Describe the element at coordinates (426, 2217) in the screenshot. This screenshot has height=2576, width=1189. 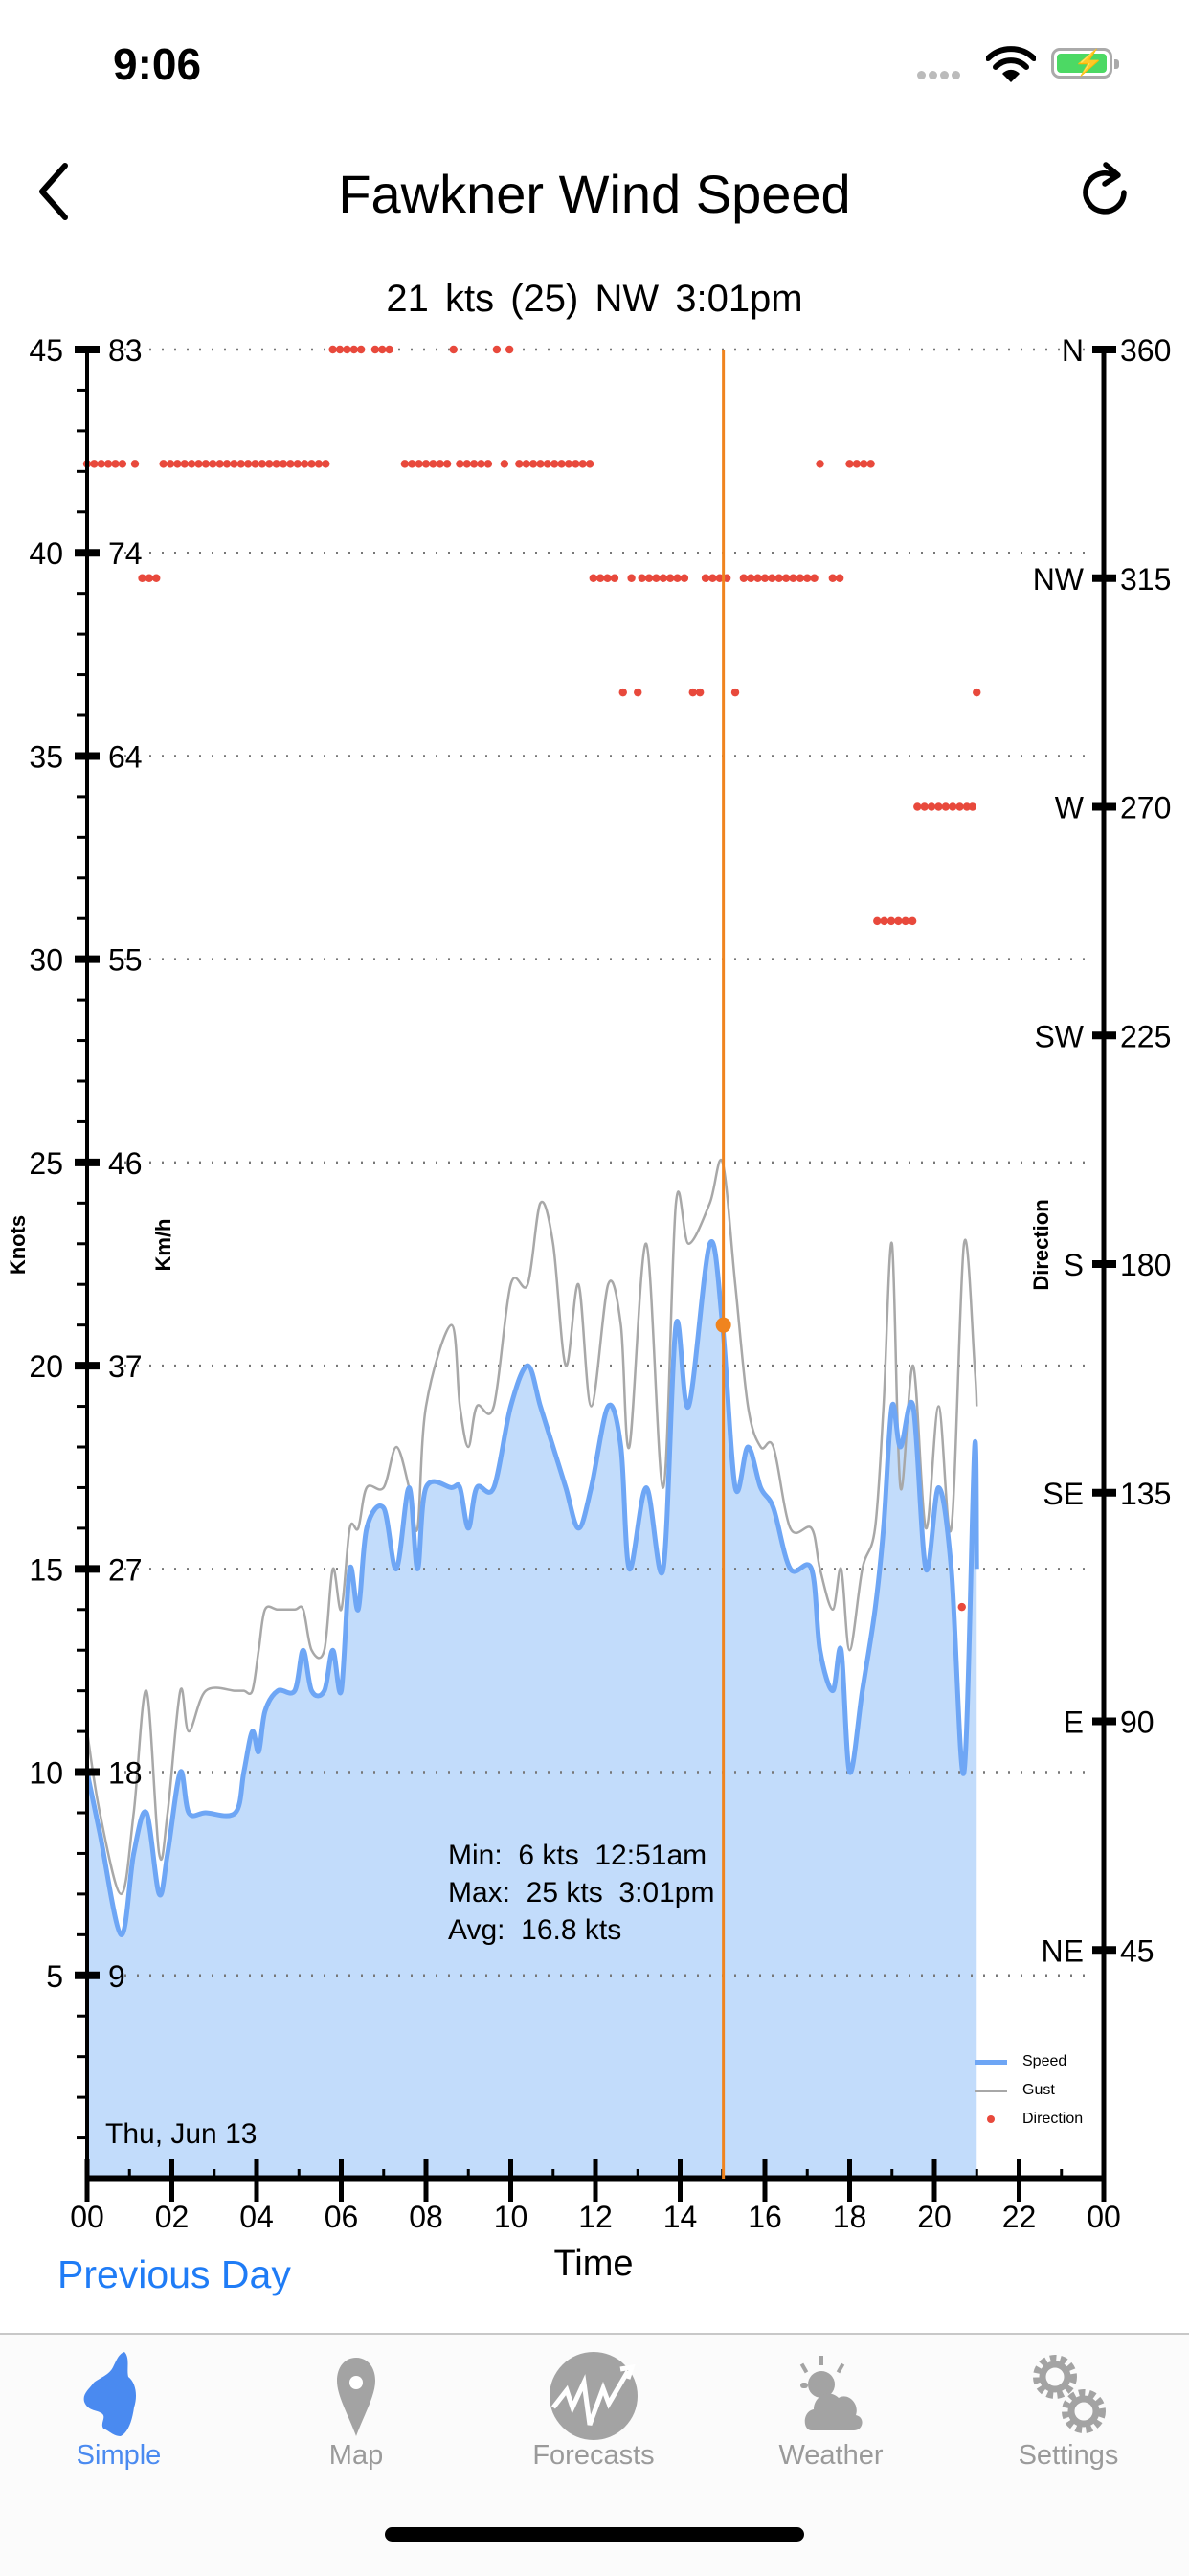
I see `x-tick-label: 08` at that location.